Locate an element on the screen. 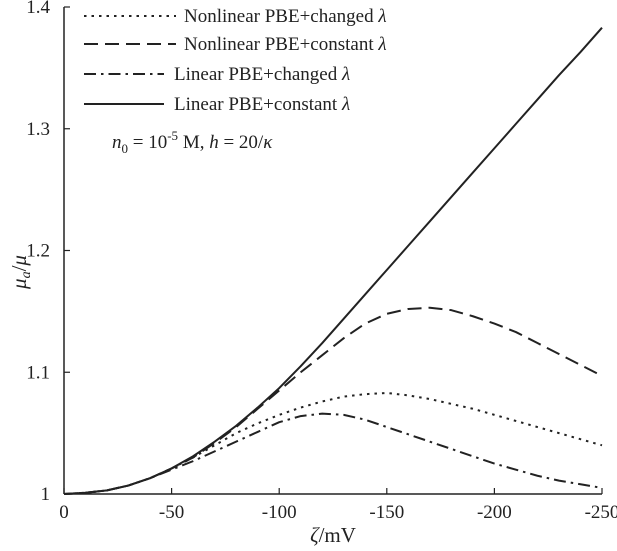 The width and height of the screenshot is (617, 551). x-label-unit: /mV is located at coordinates (337, 535).